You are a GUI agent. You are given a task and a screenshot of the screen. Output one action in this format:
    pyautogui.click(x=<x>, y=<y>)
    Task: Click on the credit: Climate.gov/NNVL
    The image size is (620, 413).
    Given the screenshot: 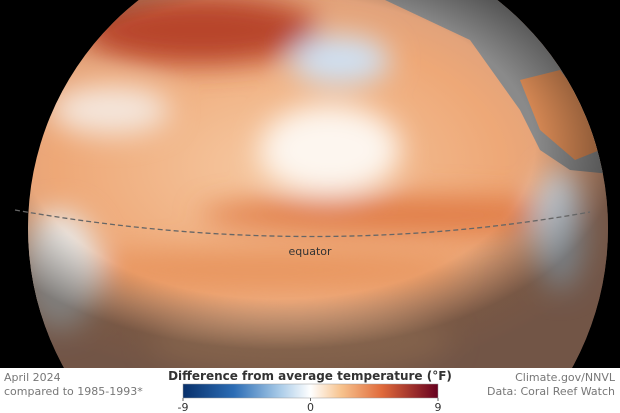 What is the action you would take?
    pyautogui.click(x=565, y=377)
    